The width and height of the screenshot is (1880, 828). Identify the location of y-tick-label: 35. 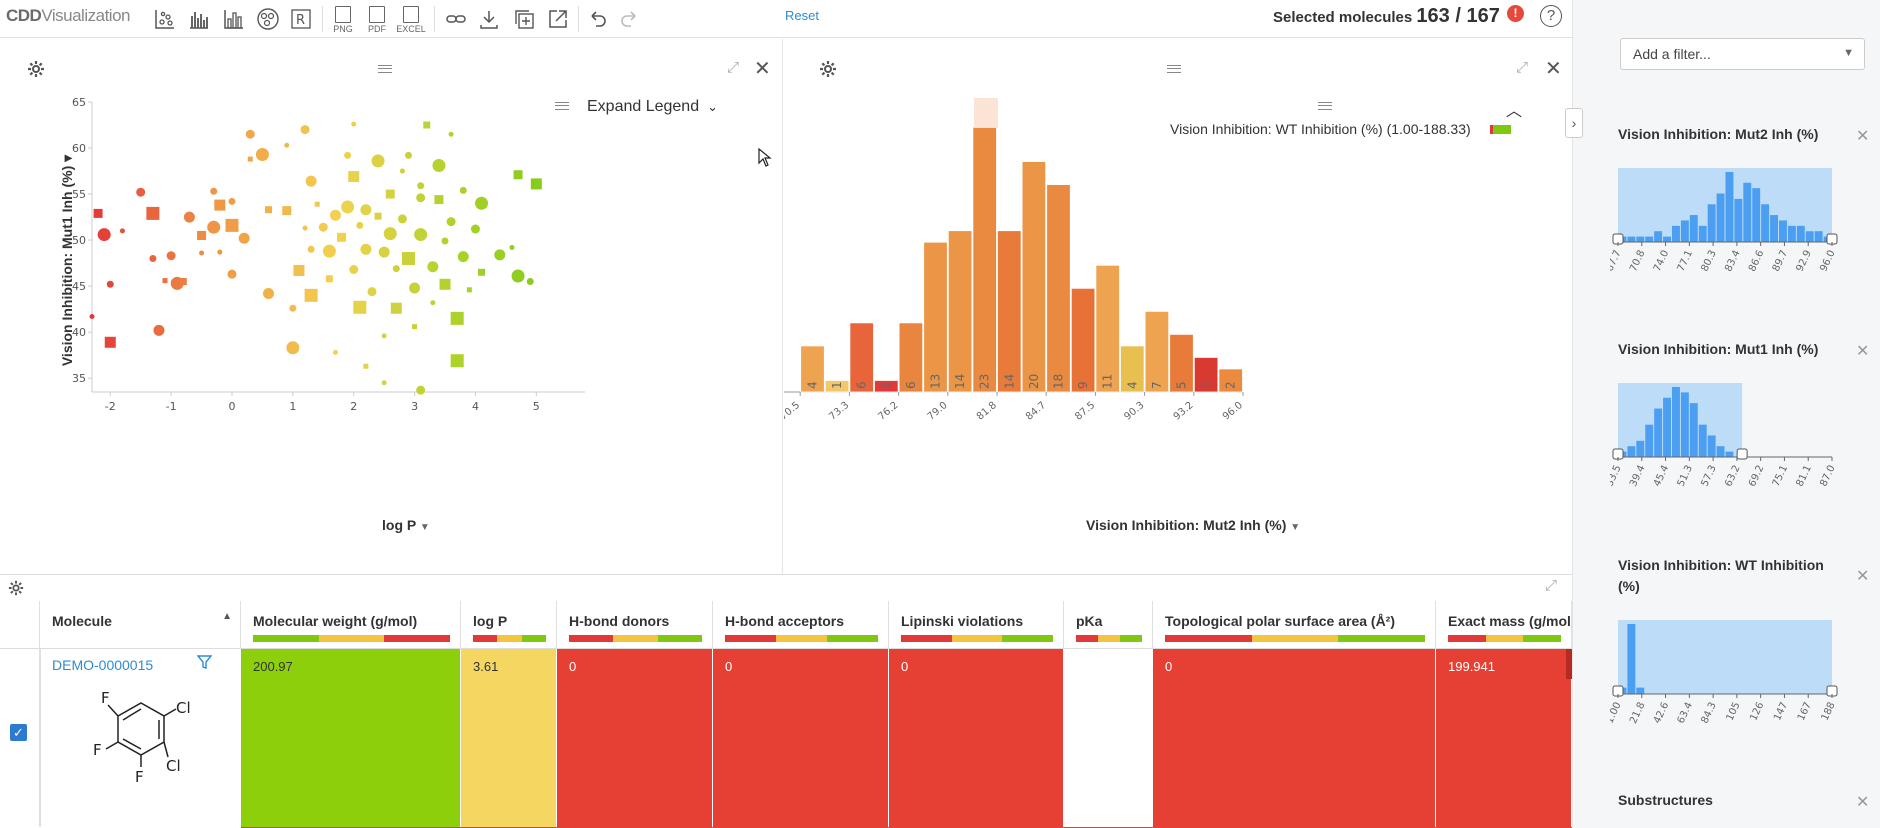
(79, 378).